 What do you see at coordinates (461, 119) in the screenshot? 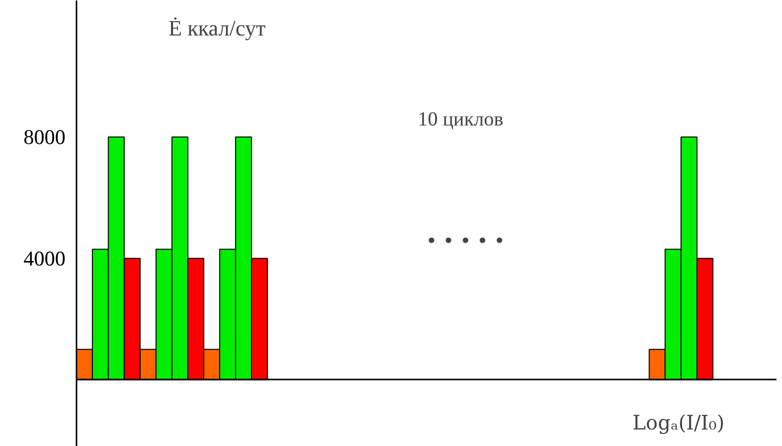
I see `annotation: 10 циклов` at bounding box center [461, 119].